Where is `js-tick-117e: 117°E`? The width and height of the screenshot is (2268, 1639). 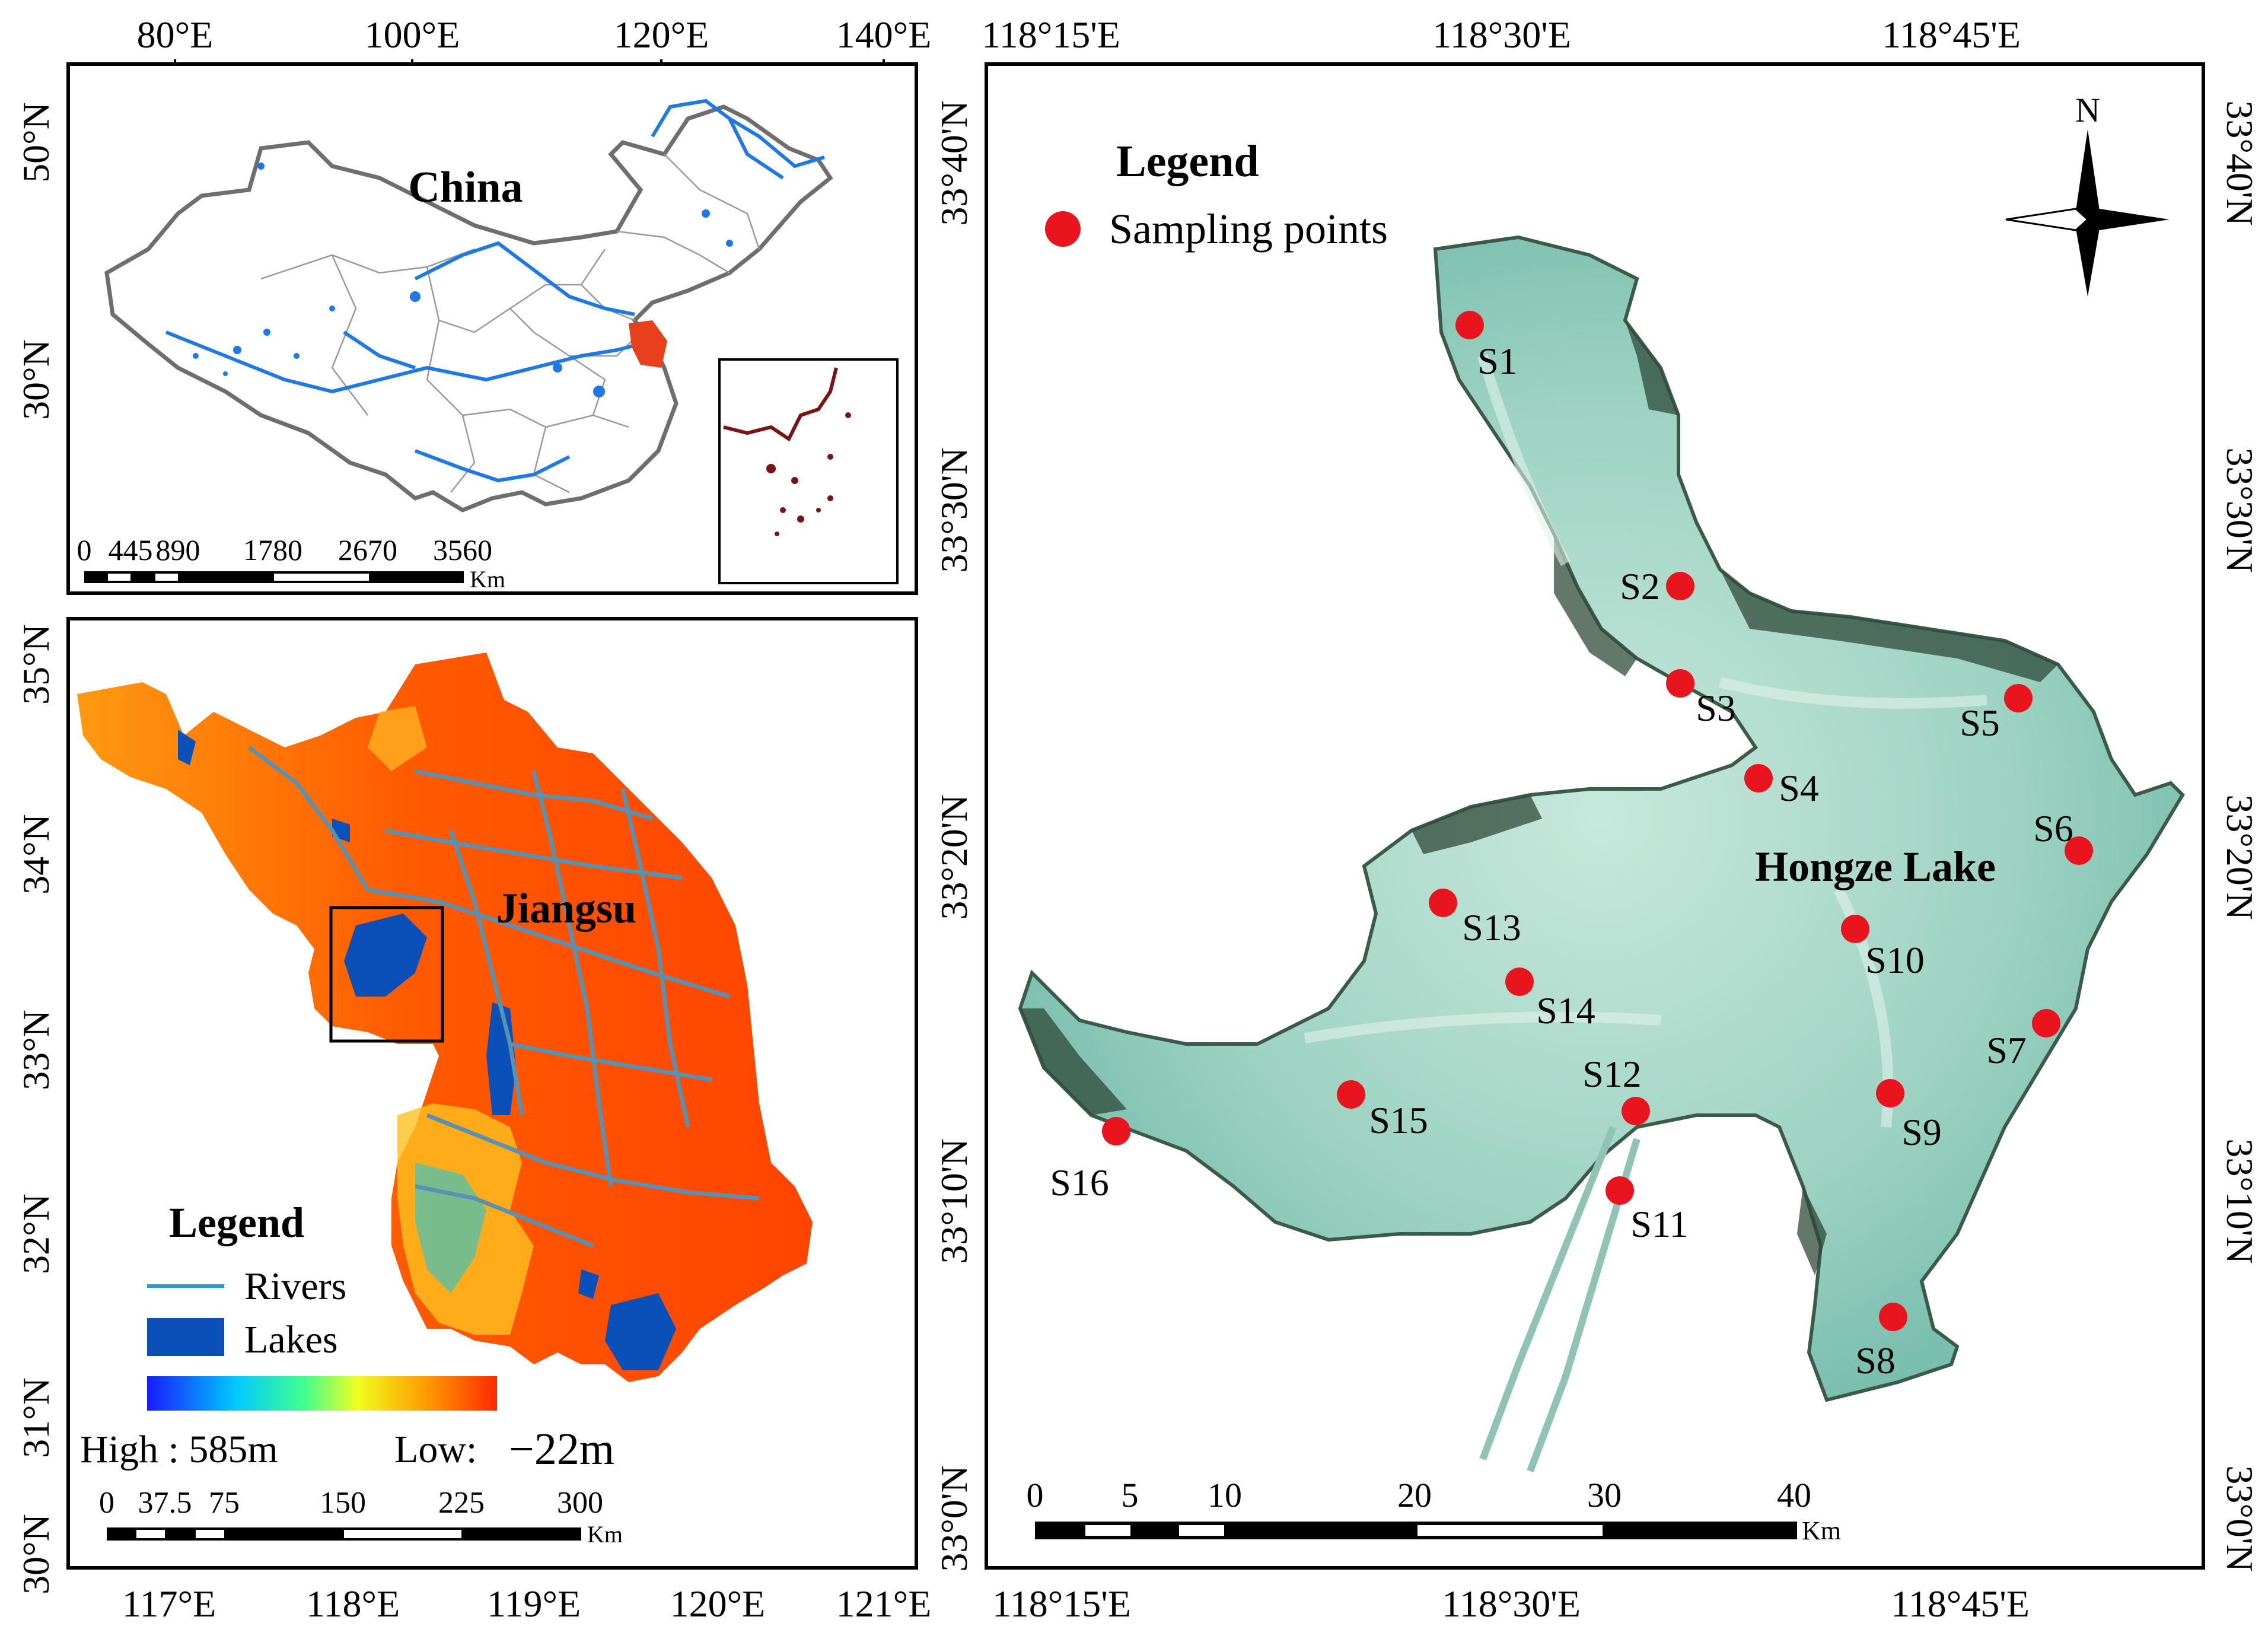
js-tick-117e: 117°E is located at coordinates (169, 1604).